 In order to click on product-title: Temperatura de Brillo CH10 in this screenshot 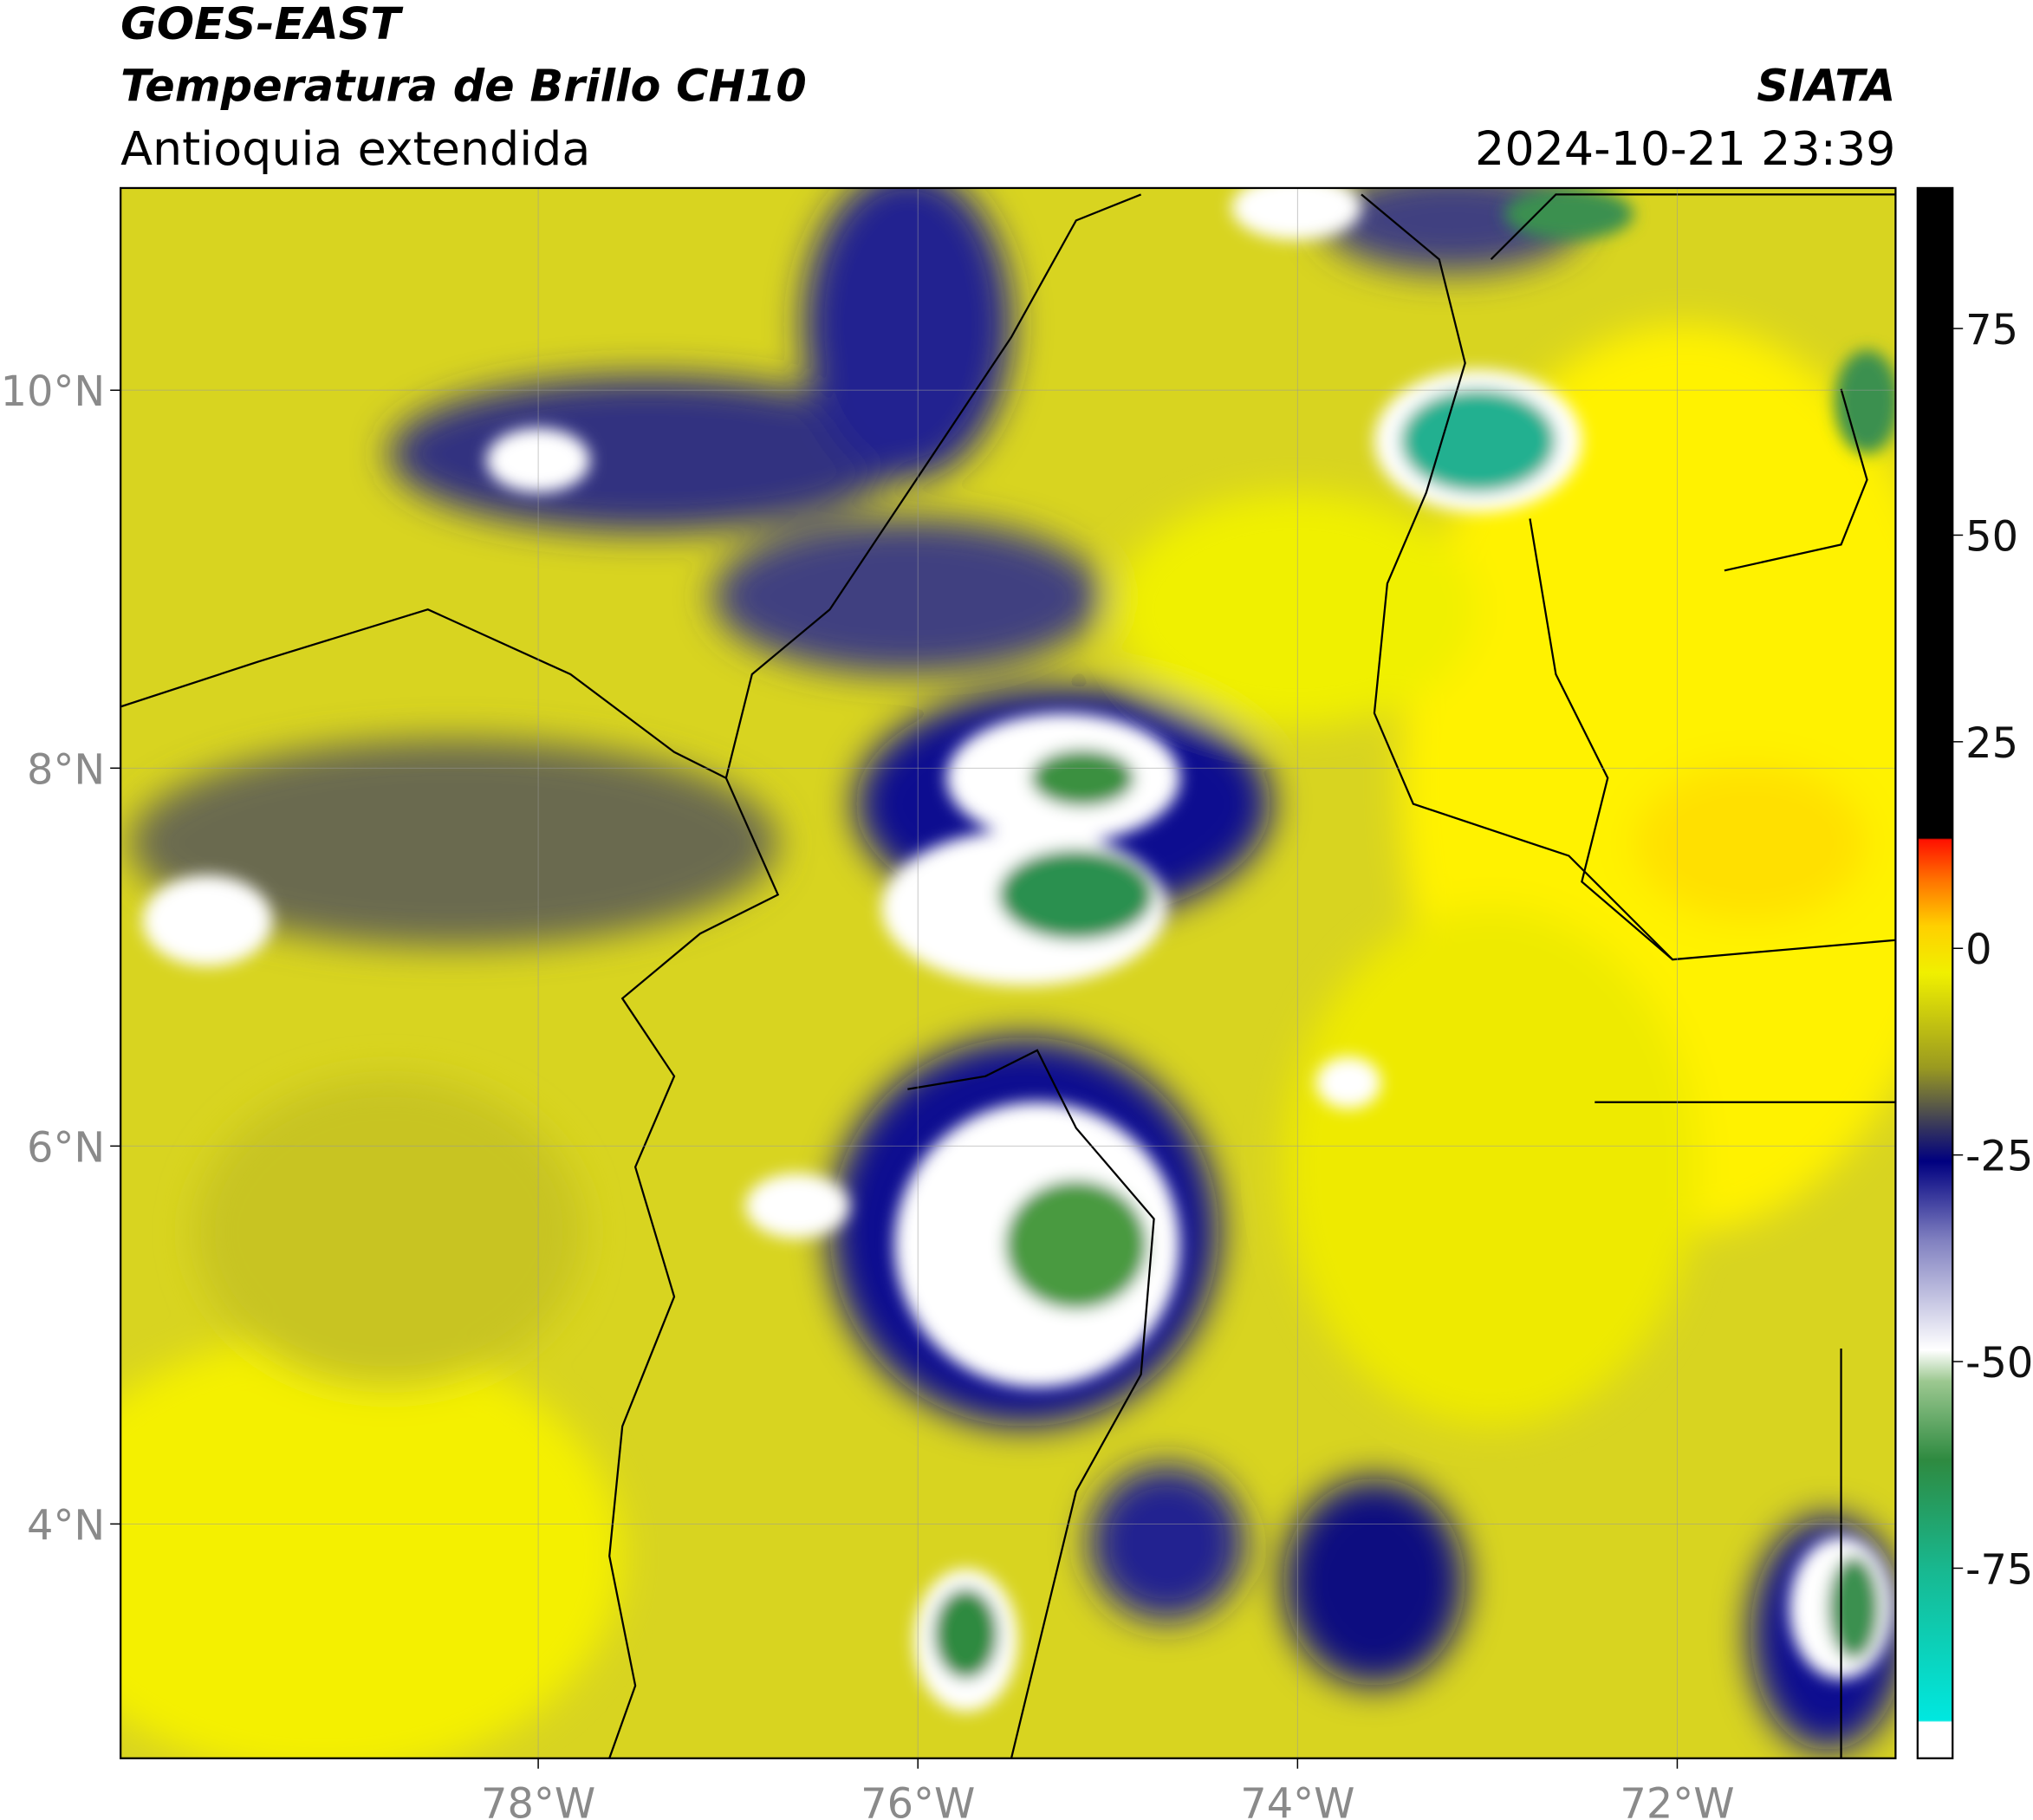, I will do `click(464, 86)`.